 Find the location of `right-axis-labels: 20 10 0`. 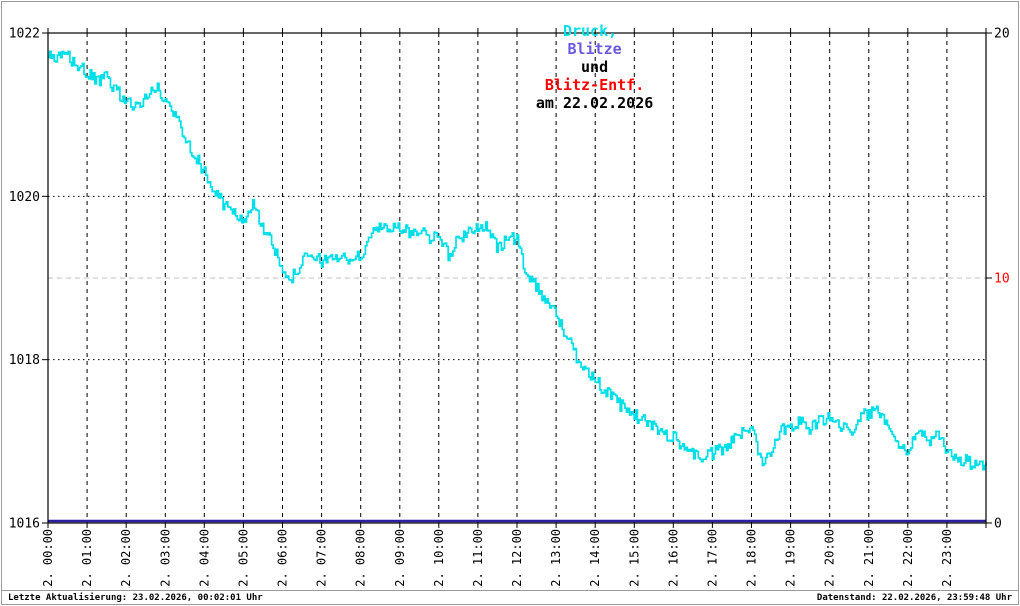

right-axis-labels: 20 10 0 is located at coordinates (1002, 279).